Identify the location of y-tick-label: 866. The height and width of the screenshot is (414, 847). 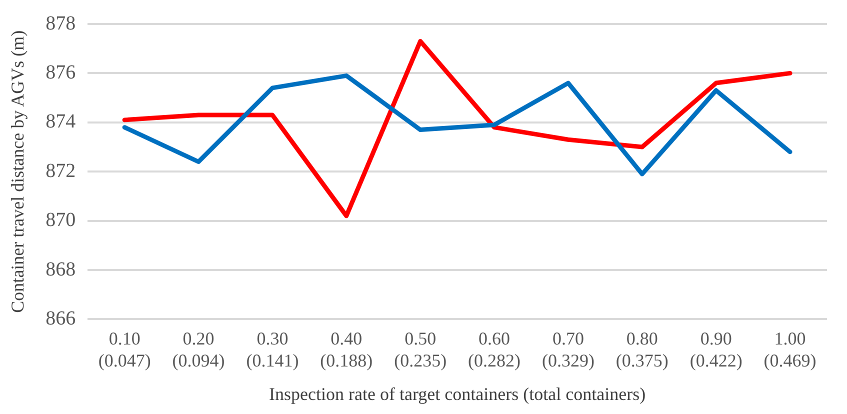
(61, 318).